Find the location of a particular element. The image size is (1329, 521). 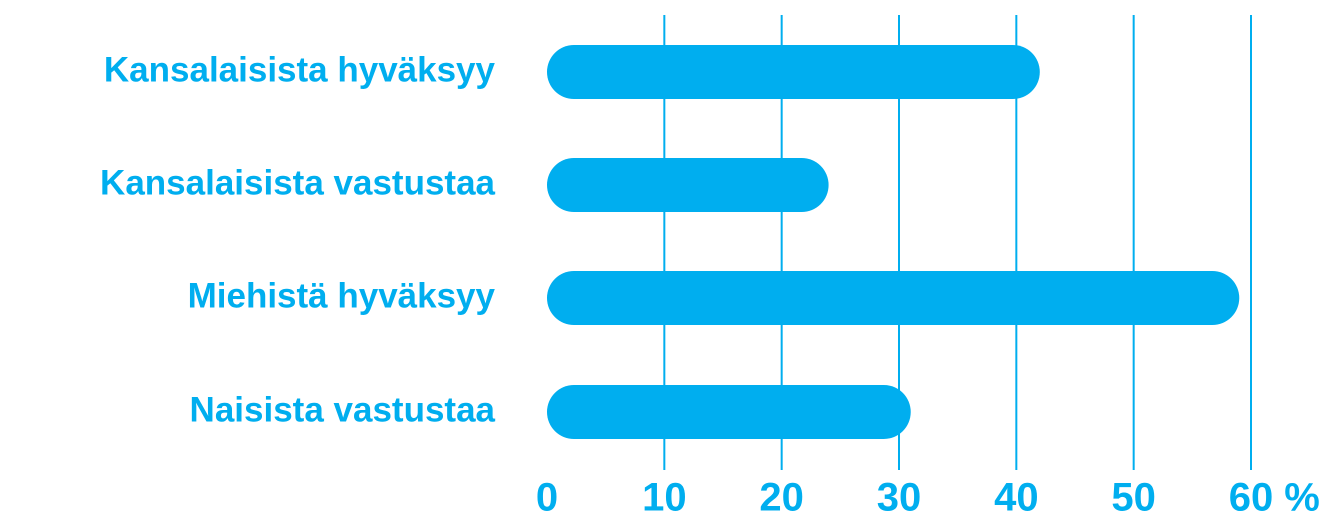

category-label: Naisista vastustaa is located at coordinates (343, 409).